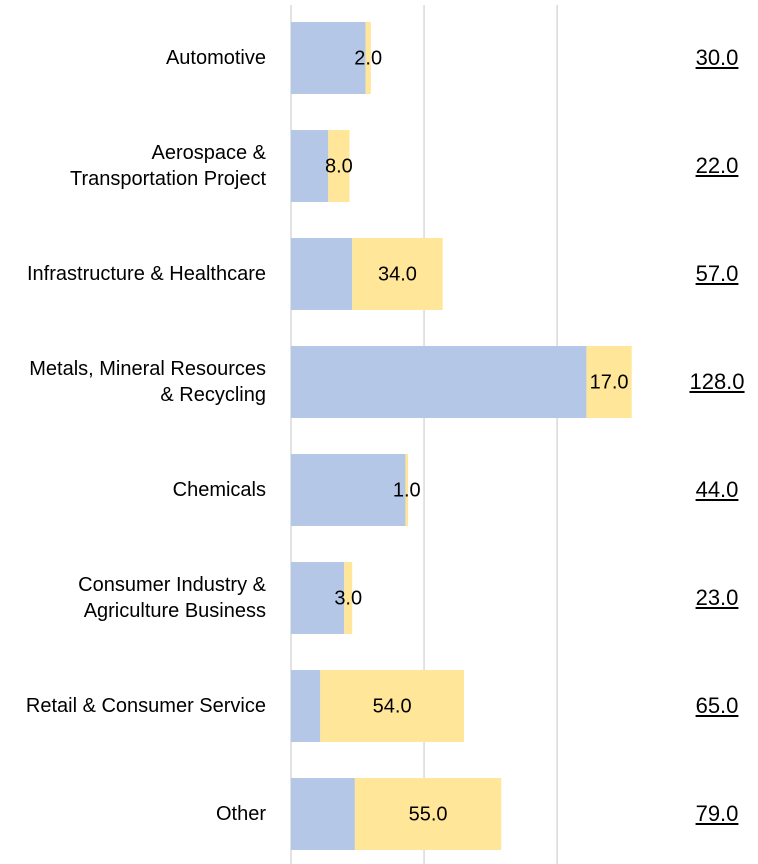 Image resolution: width=758 pixels, height=864 pixels. Describe the element at coordinates (215, 58) in the screenshot. I see `category-label: Automotive` at that location.